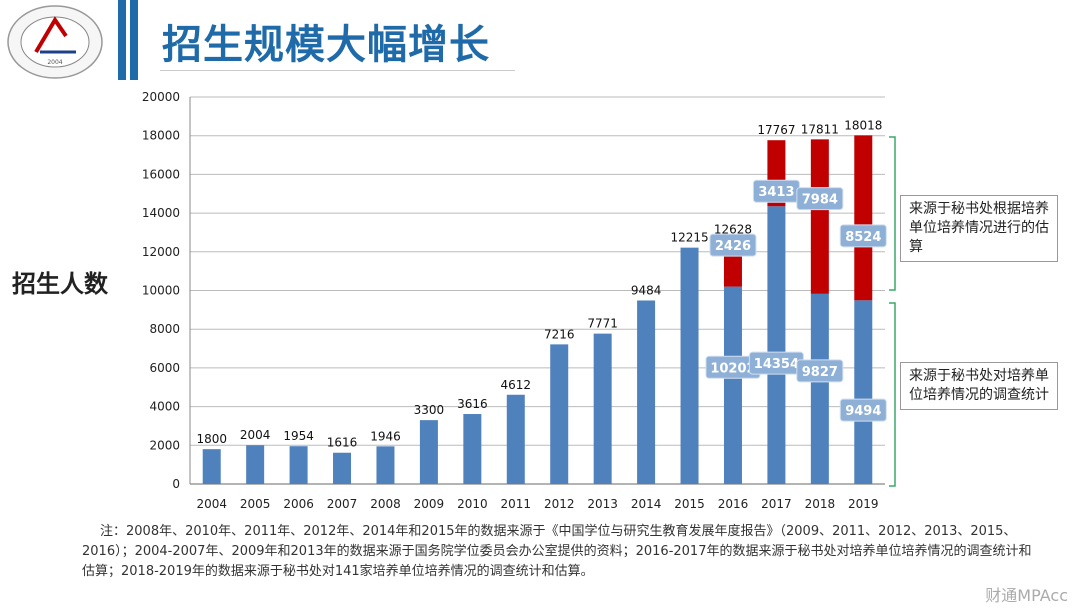 This screenshot has height=608, width=1080. Describe the element at coordinates (892, 213) in the screenshot. I see `bracket-estimate` at that location.